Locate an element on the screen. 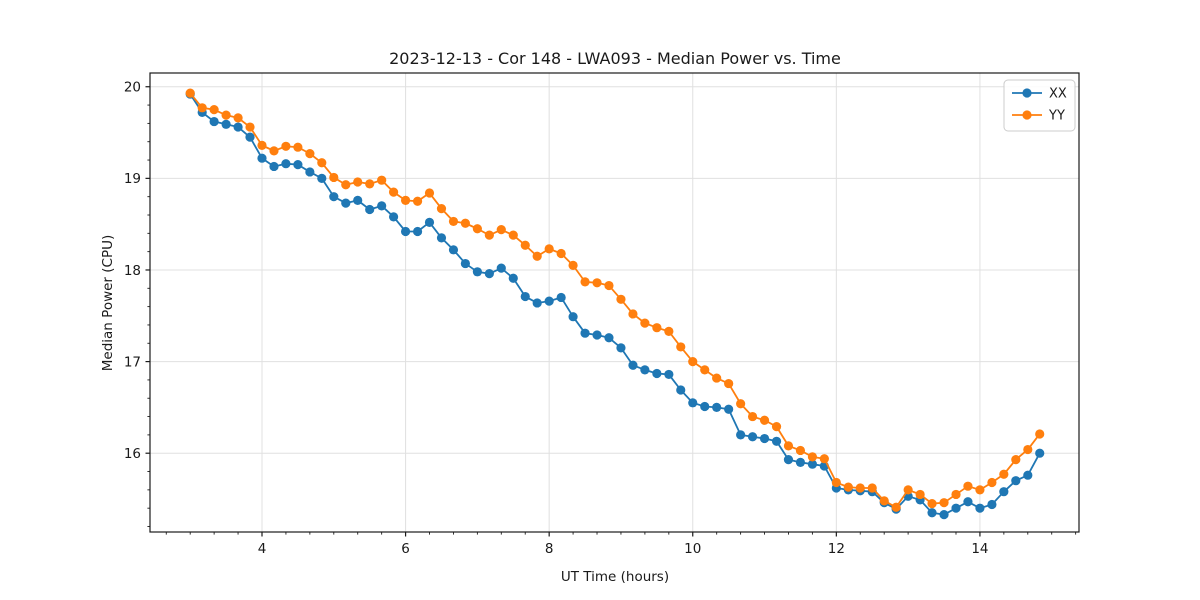 The width and height of the screenshot is (1200, 600). x-tick-label: 6 is located at coordinates (405, 549).